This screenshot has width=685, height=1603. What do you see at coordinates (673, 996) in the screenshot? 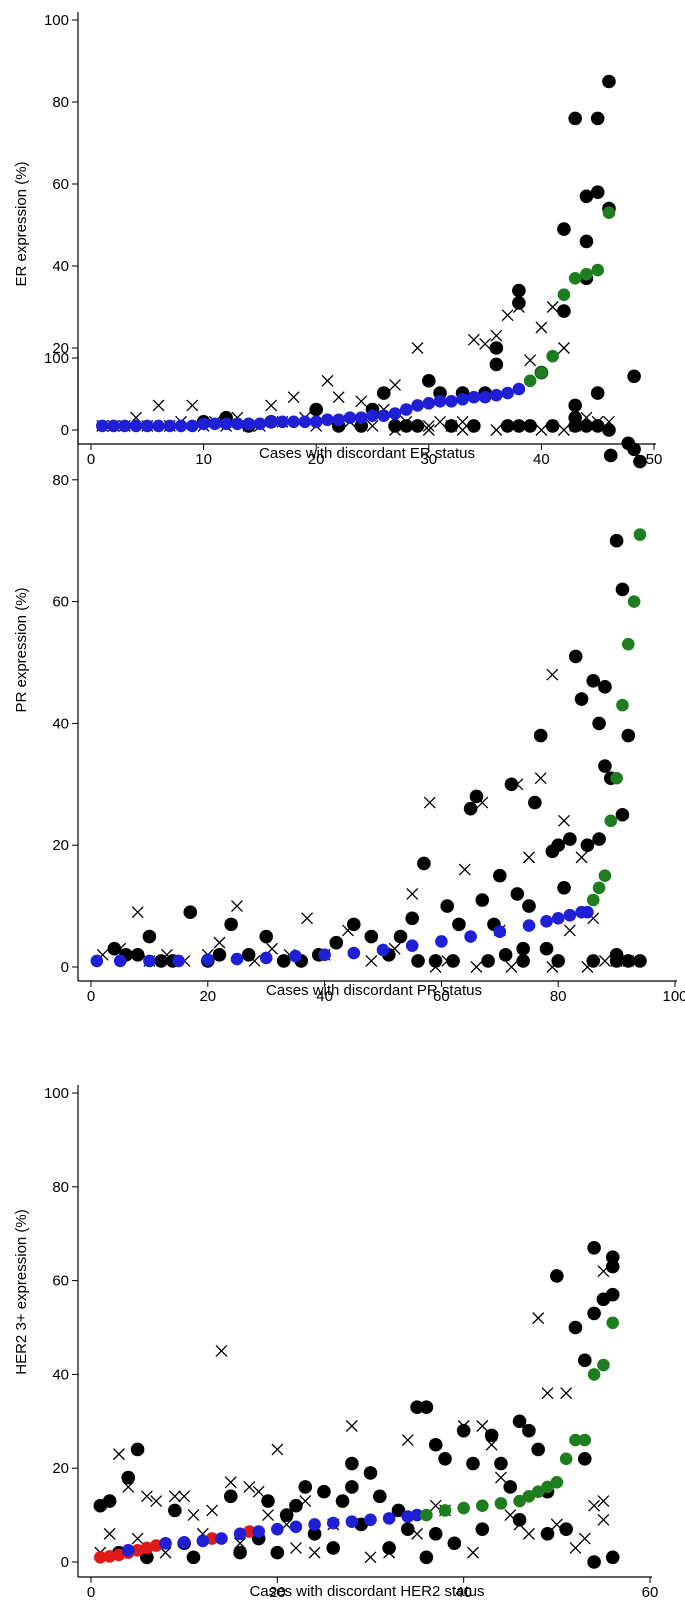
I see `x-tick-label: 100` at bounding box center [673, 996].